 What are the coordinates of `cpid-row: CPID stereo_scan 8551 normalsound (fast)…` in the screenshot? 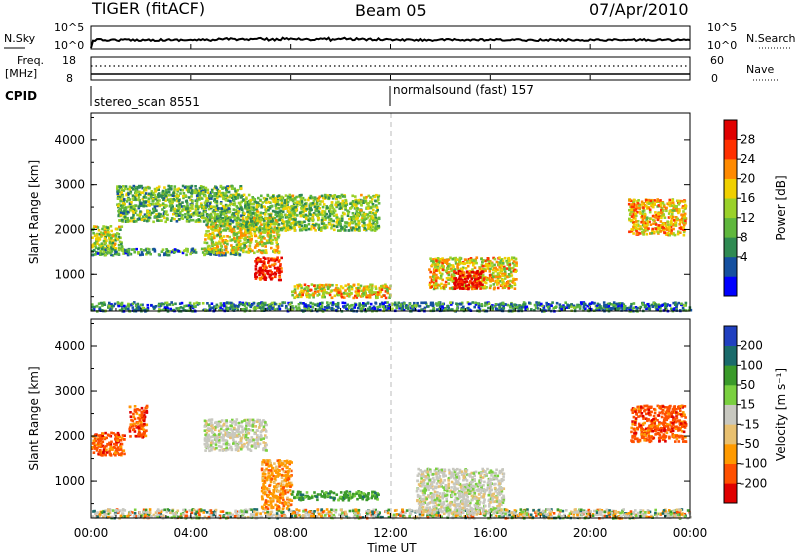 It's located at (269, 96).